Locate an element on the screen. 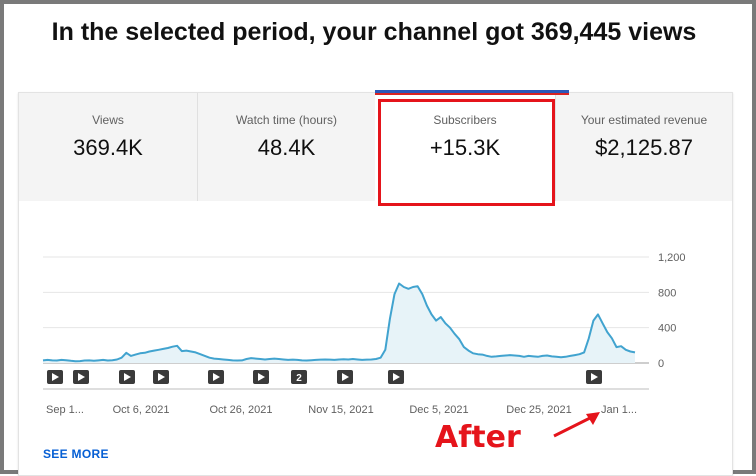 This screenshot has width=756, height=476. y-tick-label: 0 is located at coordinates (661, 364).